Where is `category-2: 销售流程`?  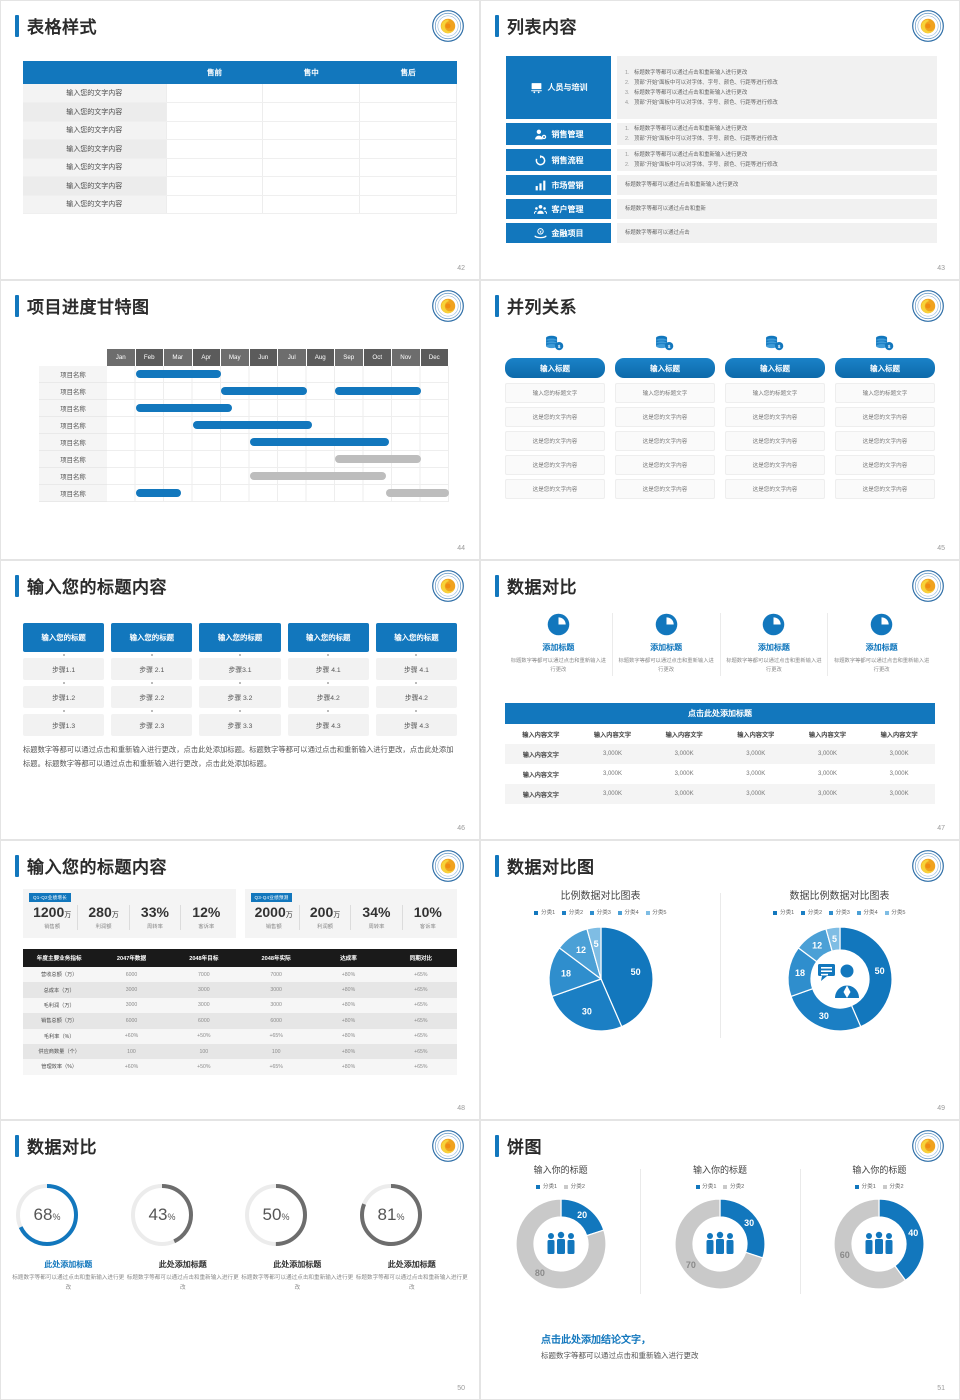
category-2: 销售流程 is located at coordinates (558, 160).